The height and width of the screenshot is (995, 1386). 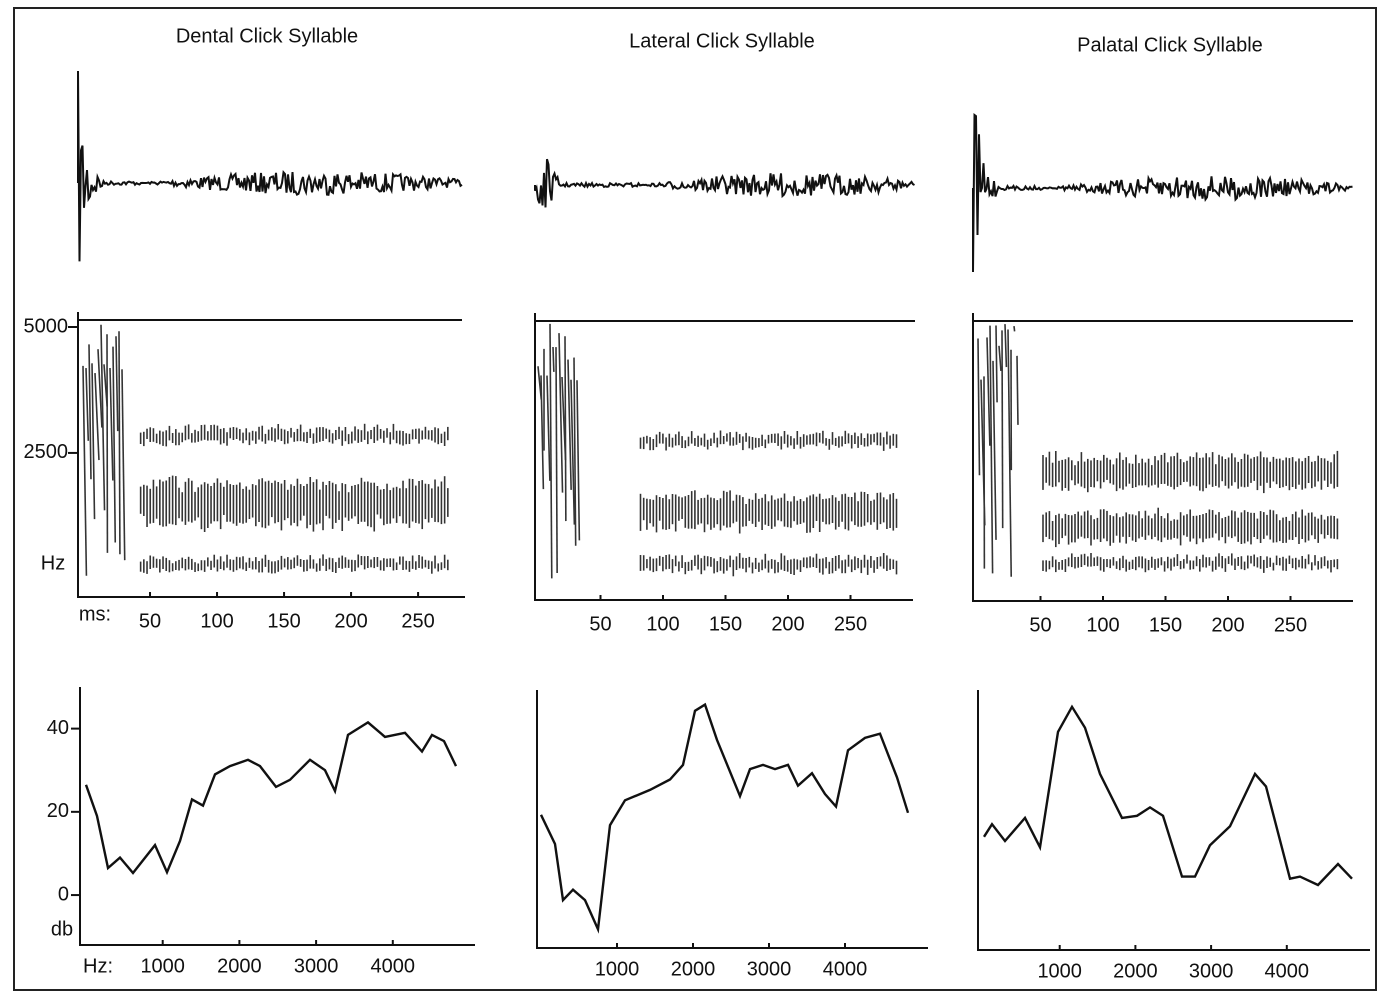 I want to click on y-axis-label: db, so click(x=62, y=929).